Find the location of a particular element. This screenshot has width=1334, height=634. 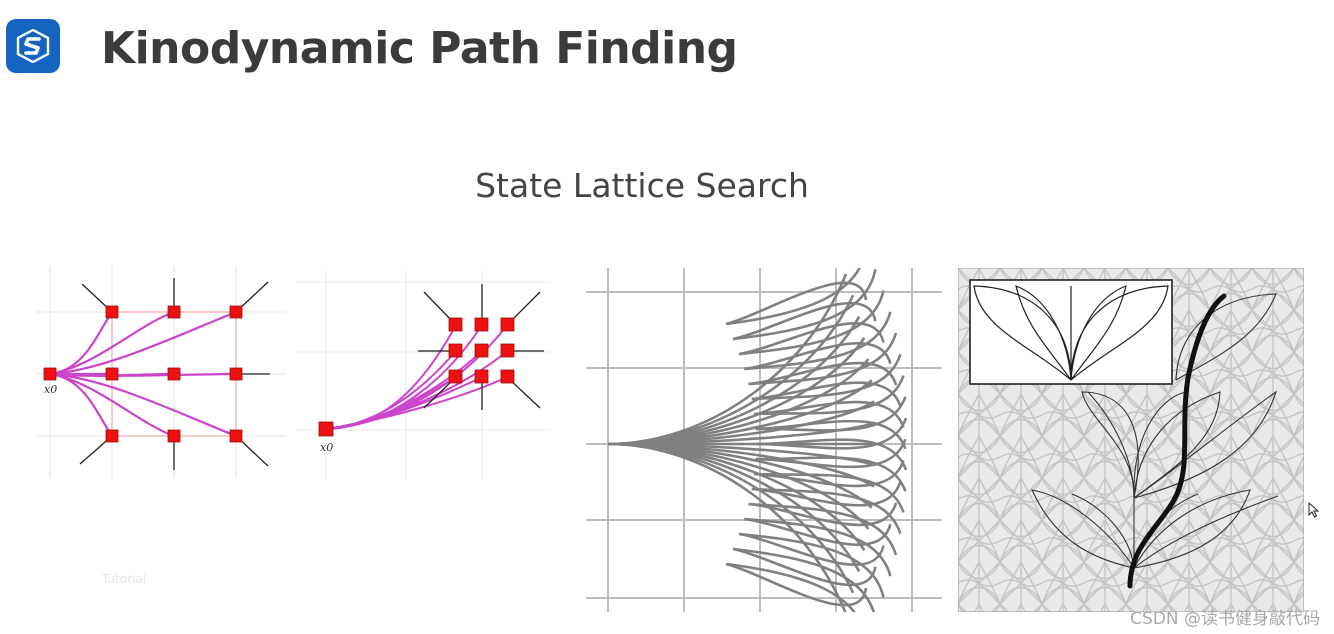

lattice-tiling-figure is located at coordinates (1131, 440).